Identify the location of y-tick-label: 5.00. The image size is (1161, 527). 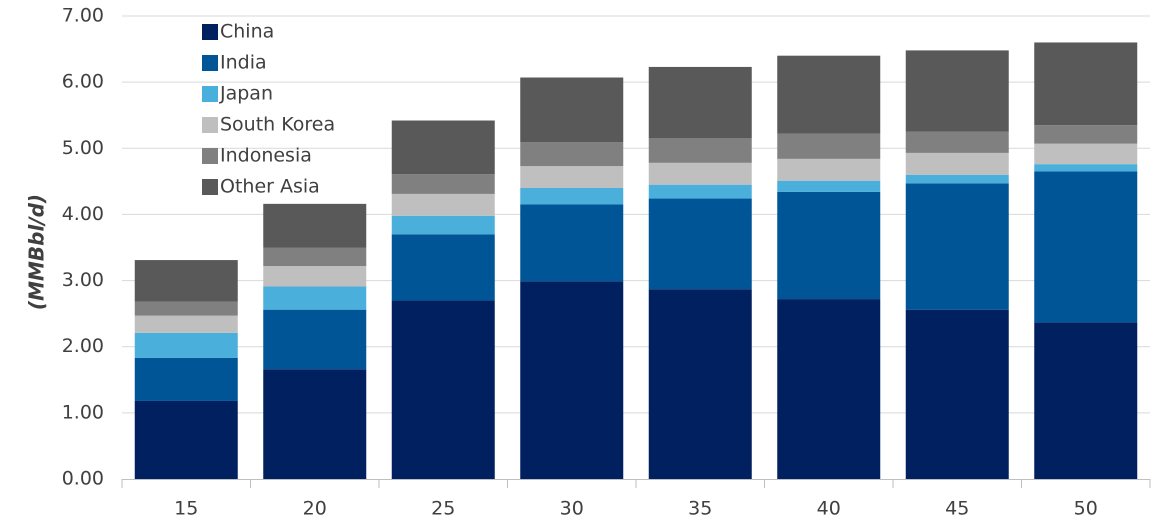
(83, 148).